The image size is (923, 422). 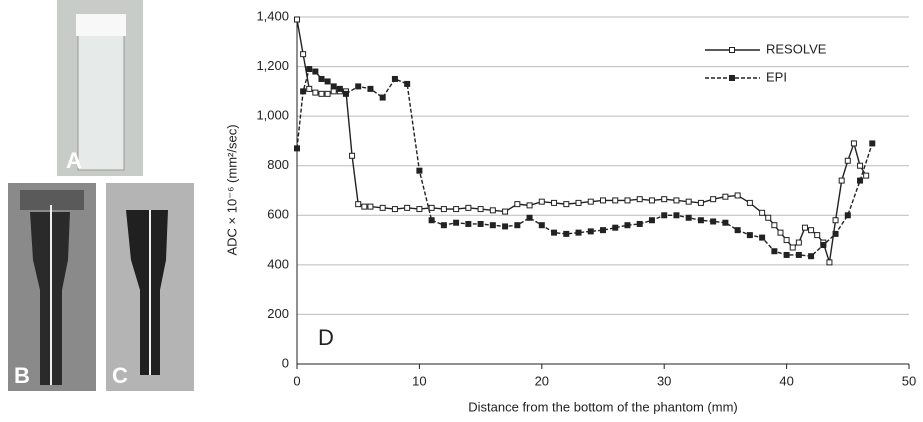 I want to click on photo-label: C, so click(x=120, y=375).